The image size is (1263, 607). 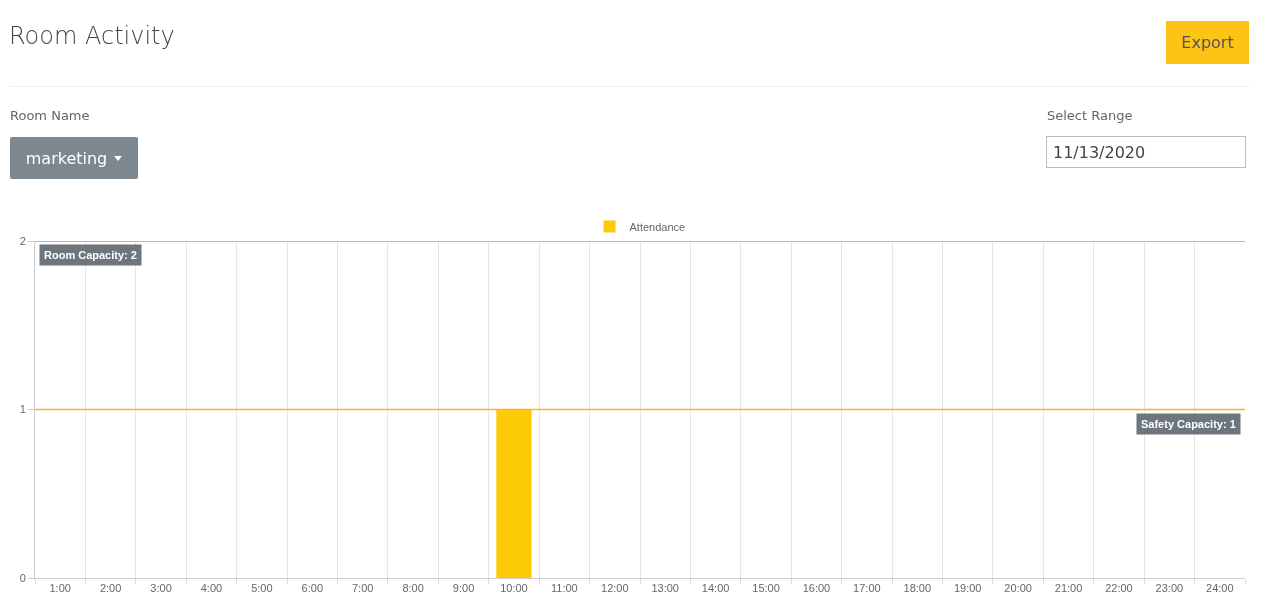 I want to click on x-tick-label: 18:00, so click(x=917, y=588).